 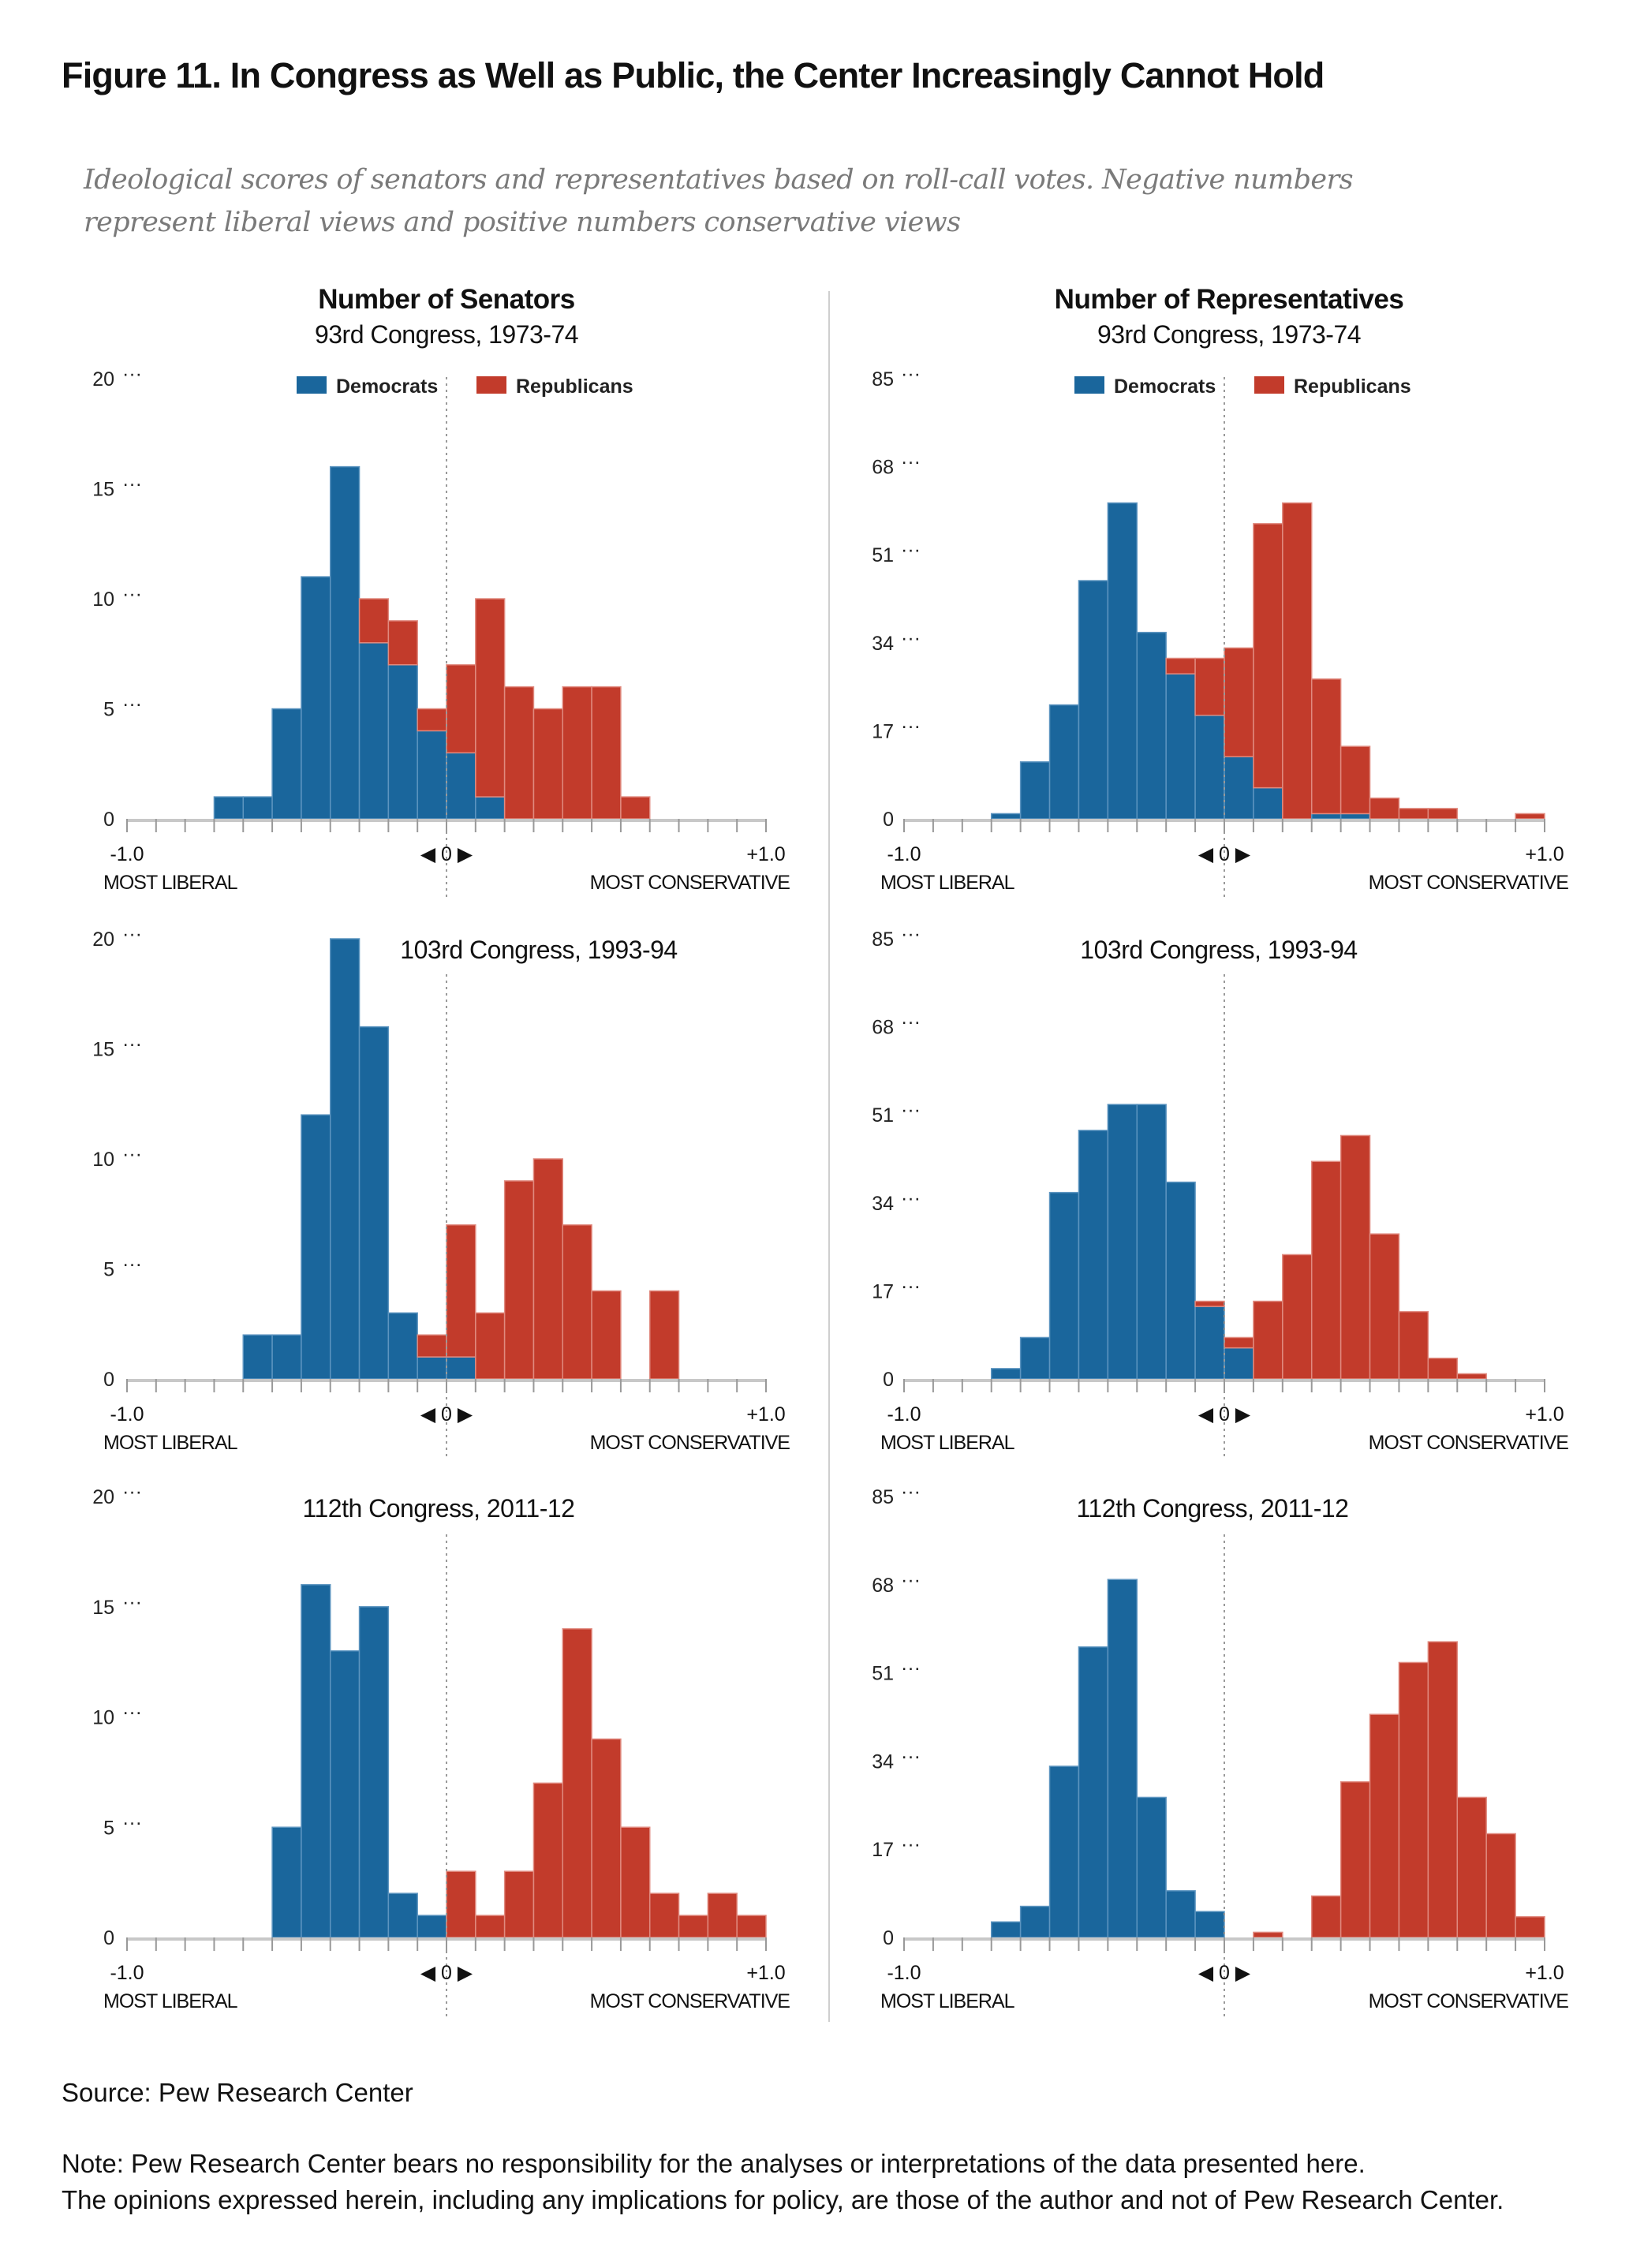 What do you see at coordinates (103, 1050) in the screenshot?
I see `chart-3-y-tick-label: 15` at bounding box center [103, 1050].